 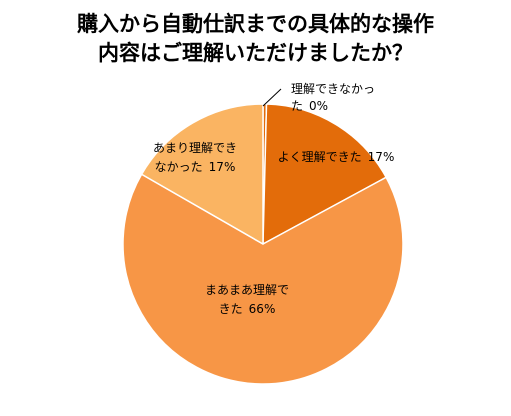 What do you see at coordinates (333, 89) in the screenshot?
I see `slice-label-0-line-0: 理解できなかっ` at bounding box center [333, 89].